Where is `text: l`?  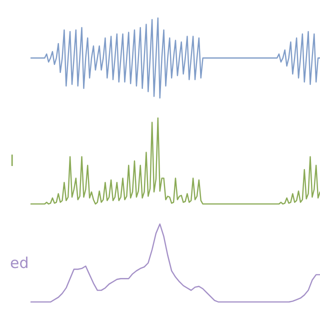
text: l is located at coordinates (12, 161).